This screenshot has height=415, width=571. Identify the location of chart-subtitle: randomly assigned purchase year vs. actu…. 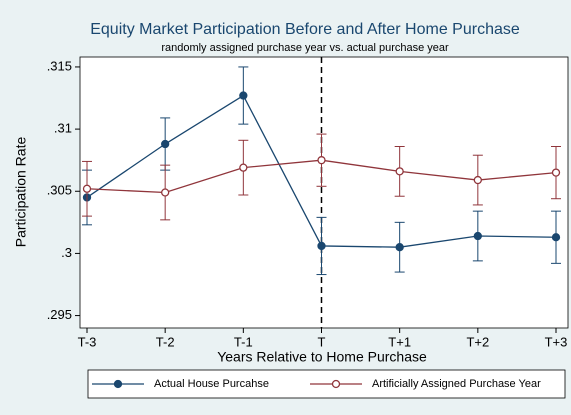
(305, 48).